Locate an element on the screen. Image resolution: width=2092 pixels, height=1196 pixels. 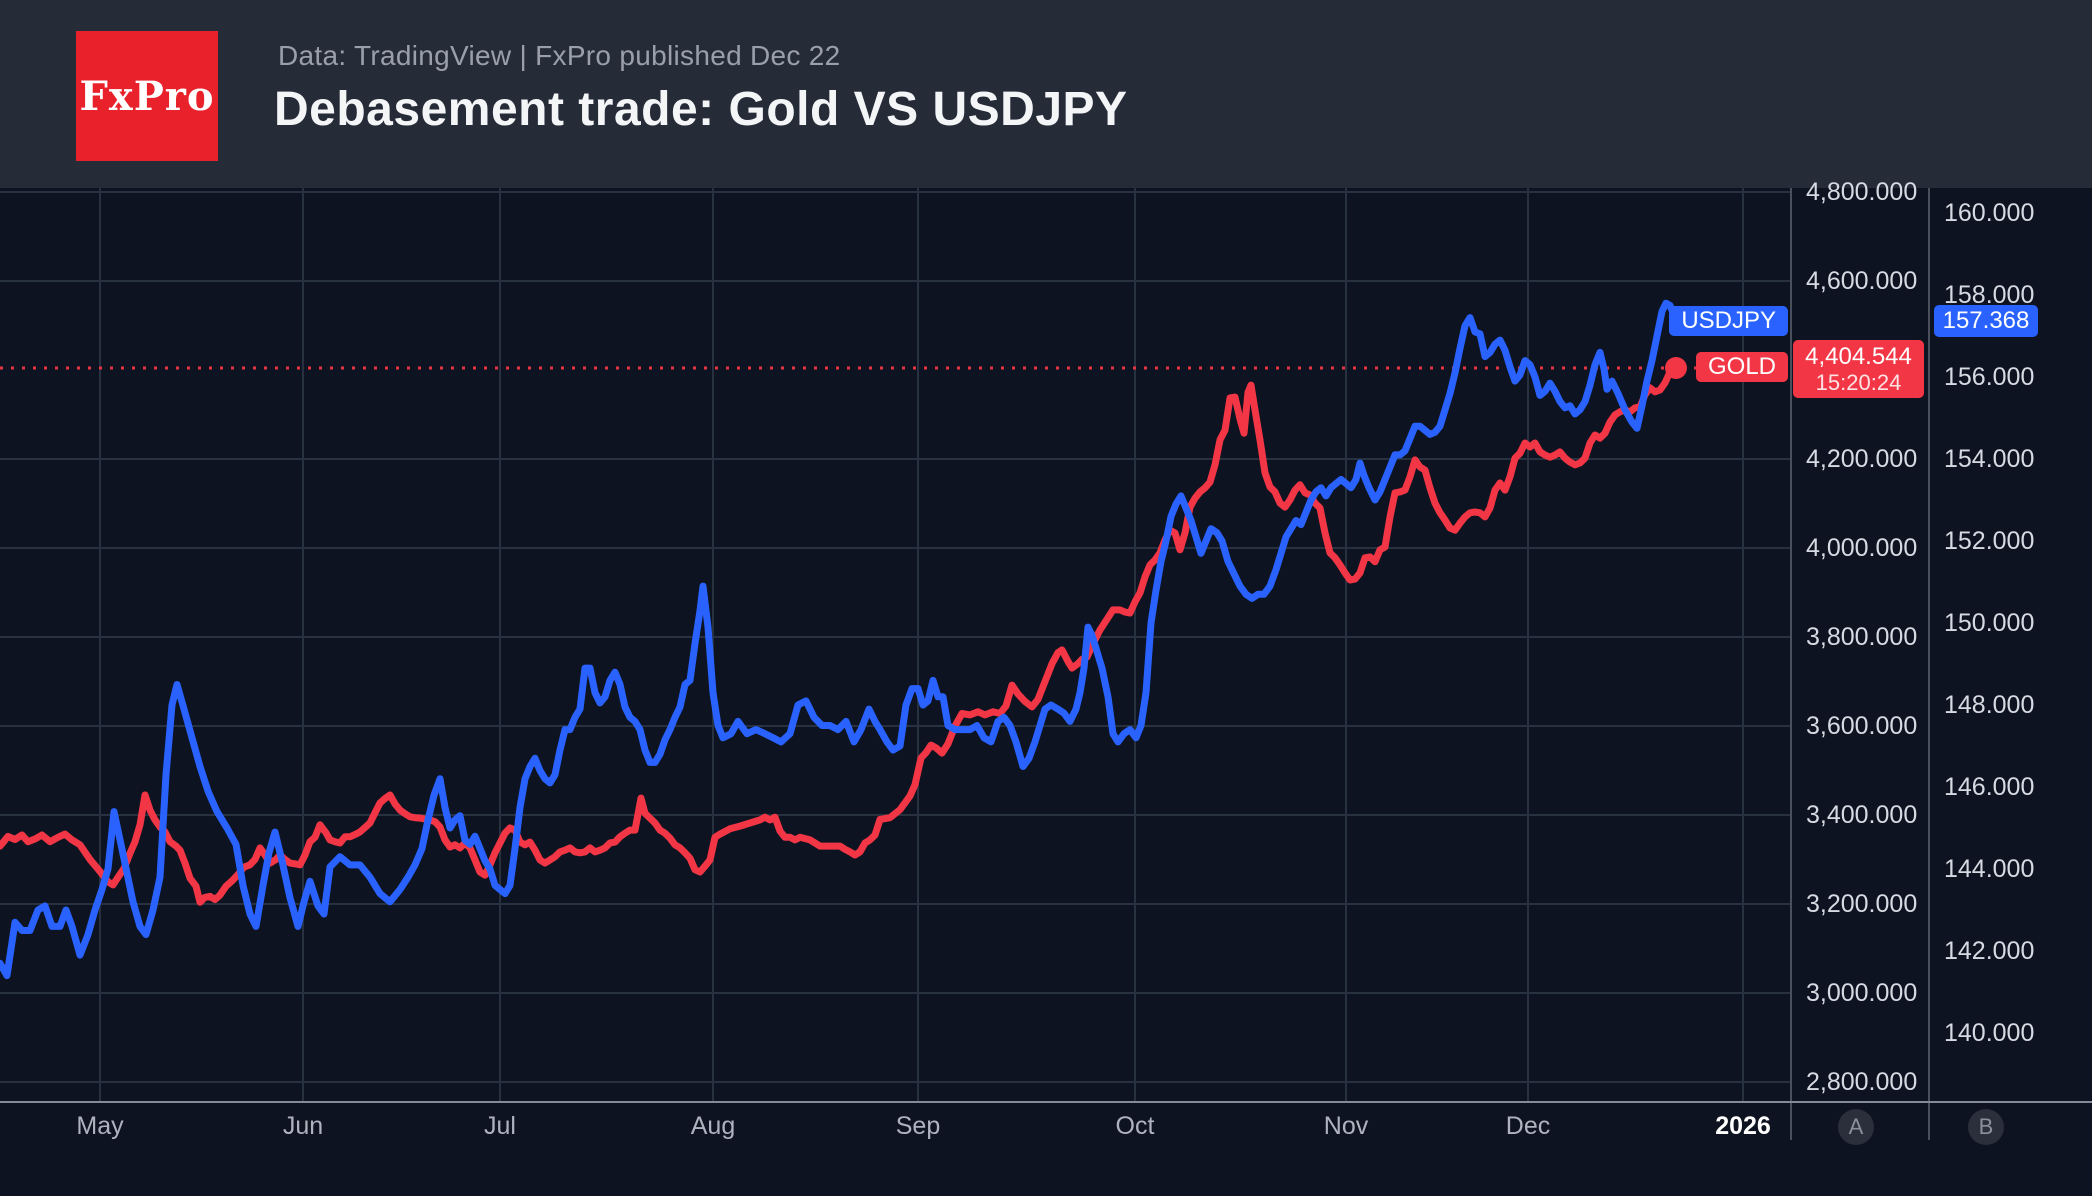
month-label: May is located at coordinates (100, 1126).